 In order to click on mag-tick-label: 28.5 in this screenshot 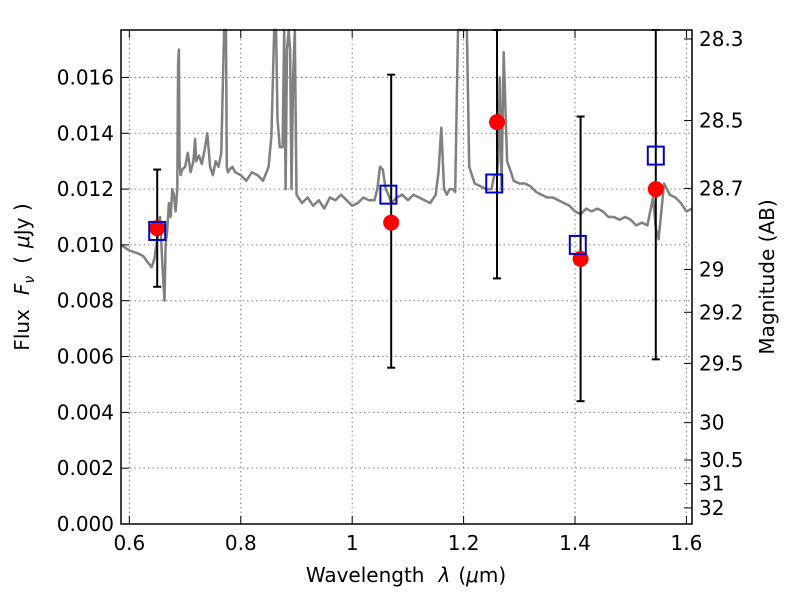, I will do `click(721, 121)`.